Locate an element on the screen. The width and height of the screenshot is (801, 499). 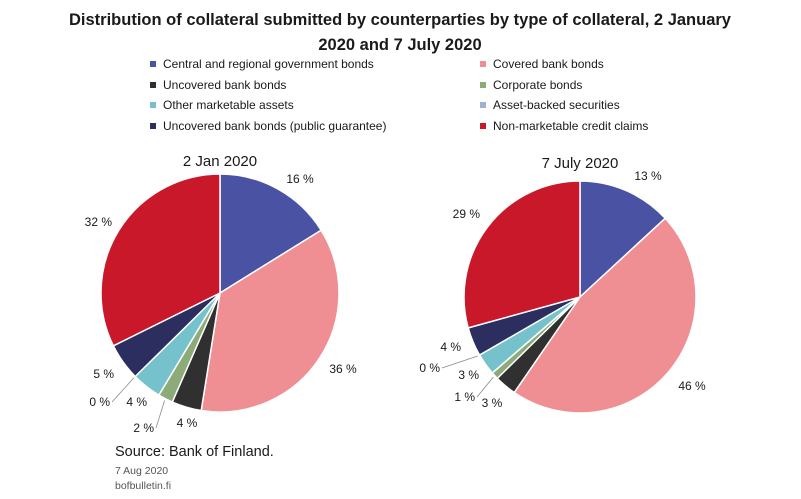
legend-item: Other marketable assets is located at coordinates (222, 105).